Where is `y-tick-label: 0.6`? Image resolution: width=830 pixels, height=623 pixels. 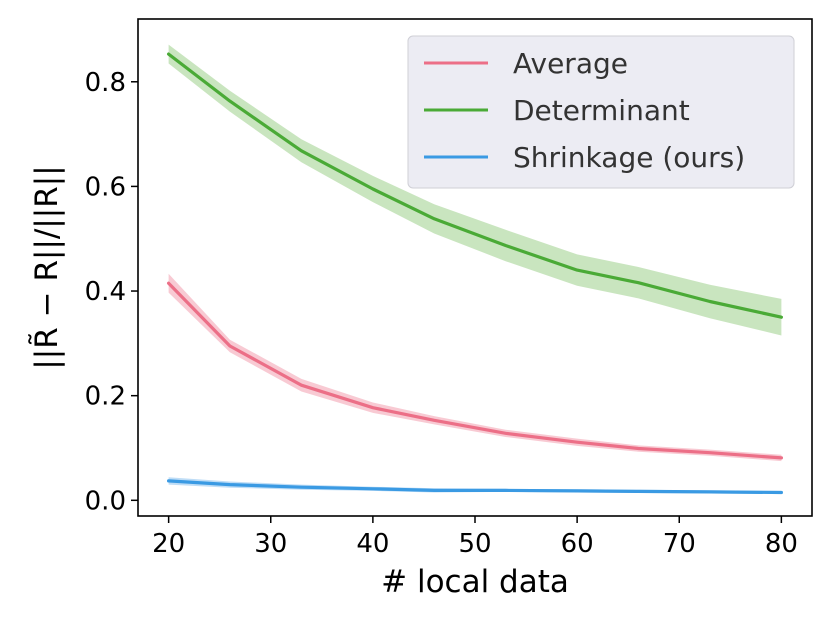
y-tick-label: 0.6 is located at coordinates (105, 187).